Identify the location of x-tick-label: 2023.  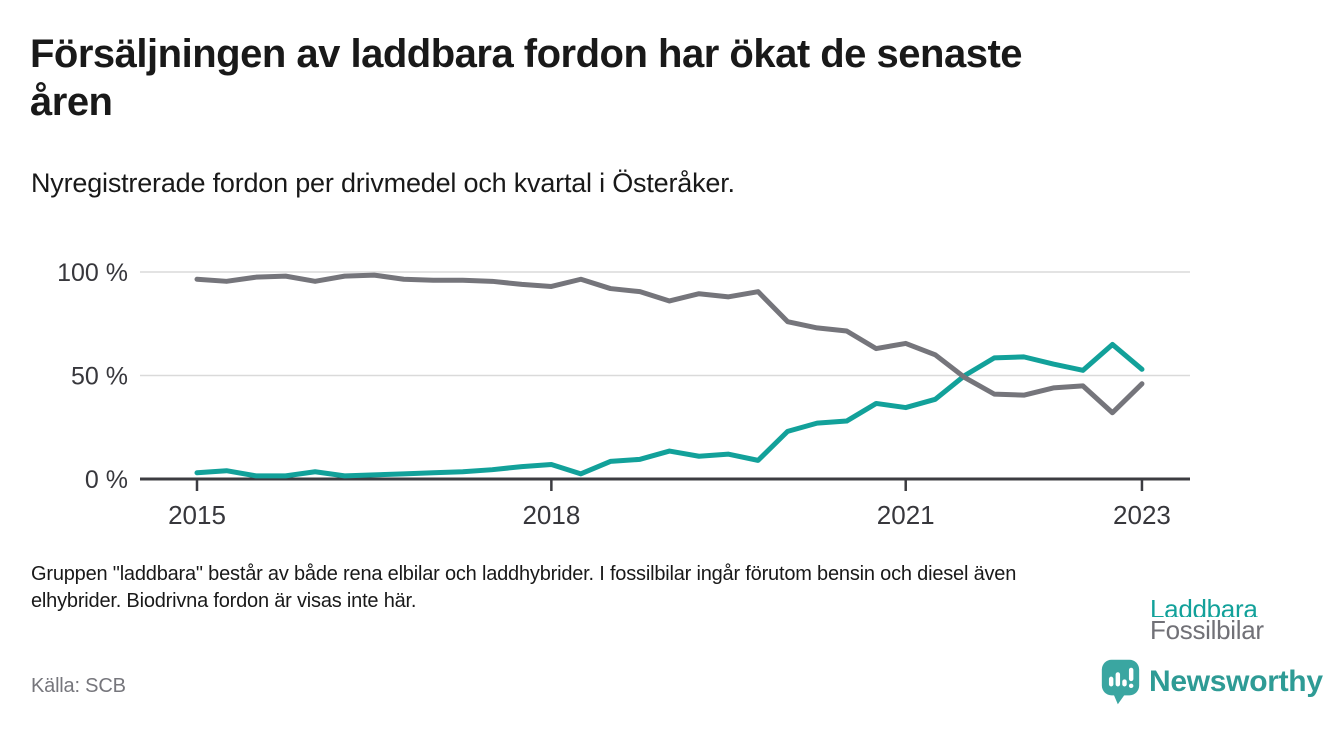
(1142, 515).